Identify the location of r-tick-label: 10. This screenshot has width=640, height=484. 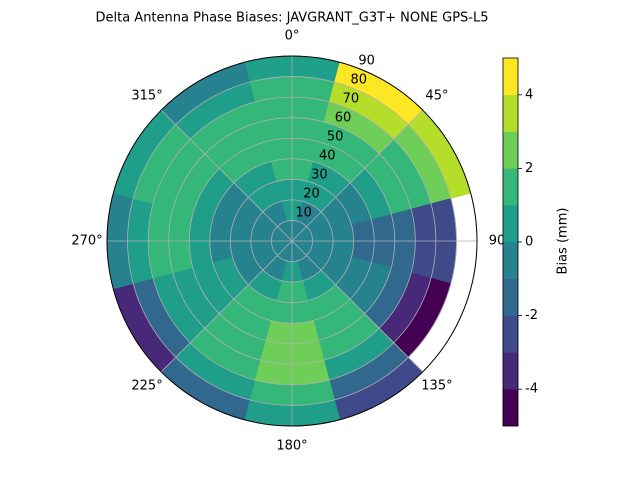
(303, 212).